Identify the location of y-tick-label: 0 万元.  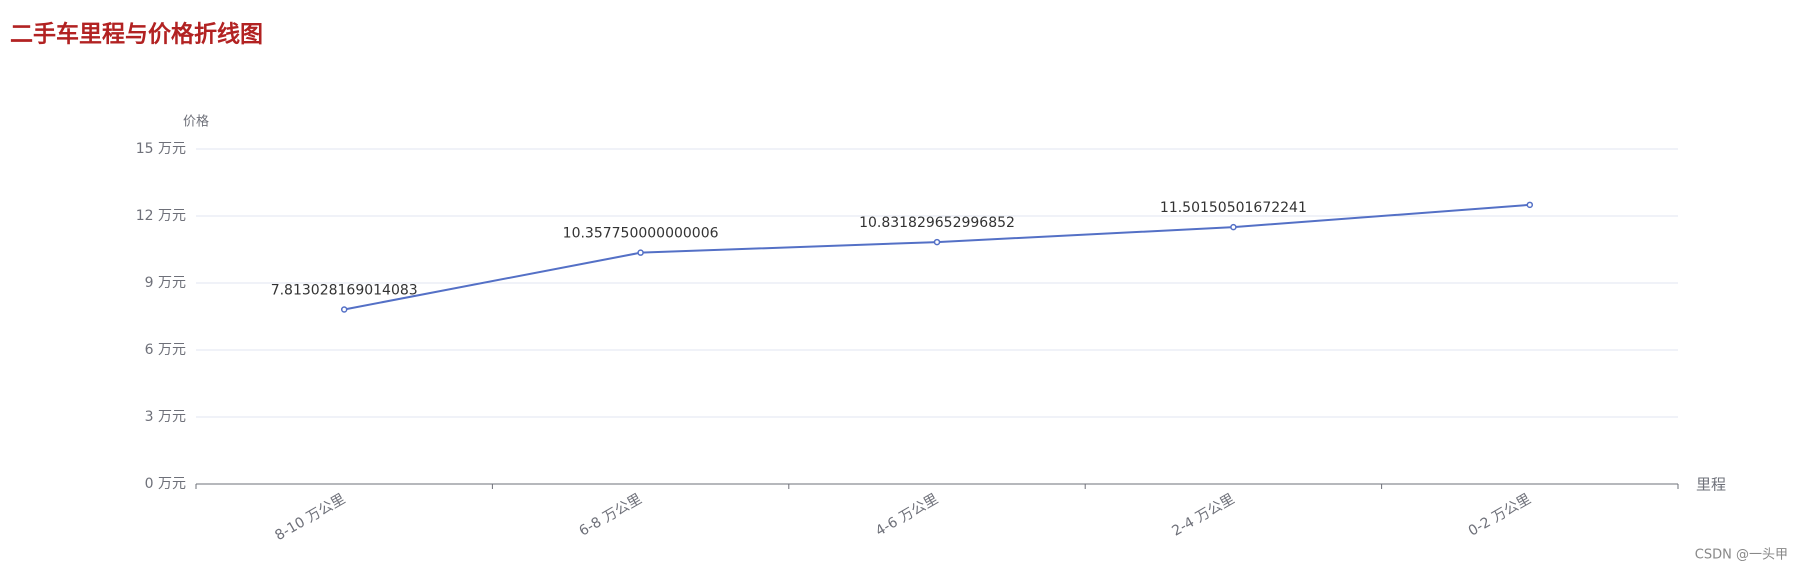
(165, 484).